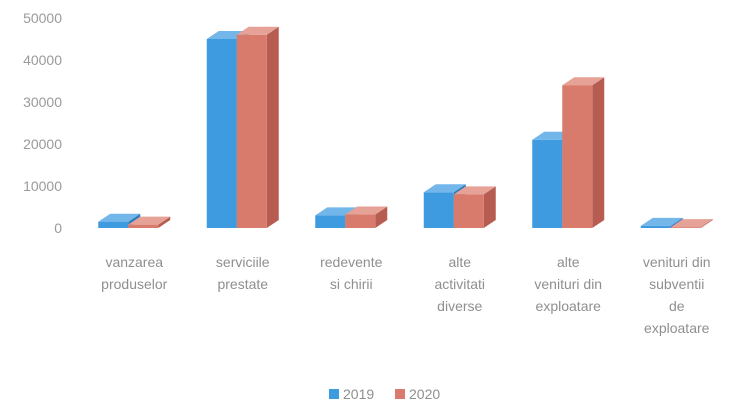 The height and width of the screenshot is (405, 739). Describe the element at coordinates (424, 394) in the screenshot. I see `legend-label: 2020` at that location.